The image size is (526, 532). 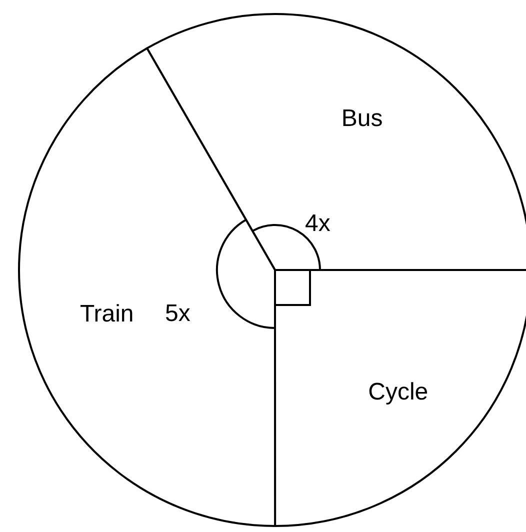 I want to click on slice-label: Train, so click(x=107, y=314).